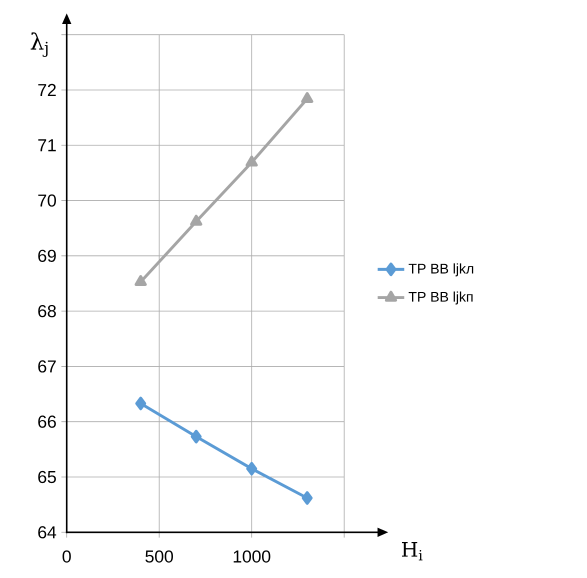 This screenshot has width=587, height=578. What do you see at coordinates (47, 311) in the screenshot?
I see `y-tick-label: 68` at bounding box center [47, 311].